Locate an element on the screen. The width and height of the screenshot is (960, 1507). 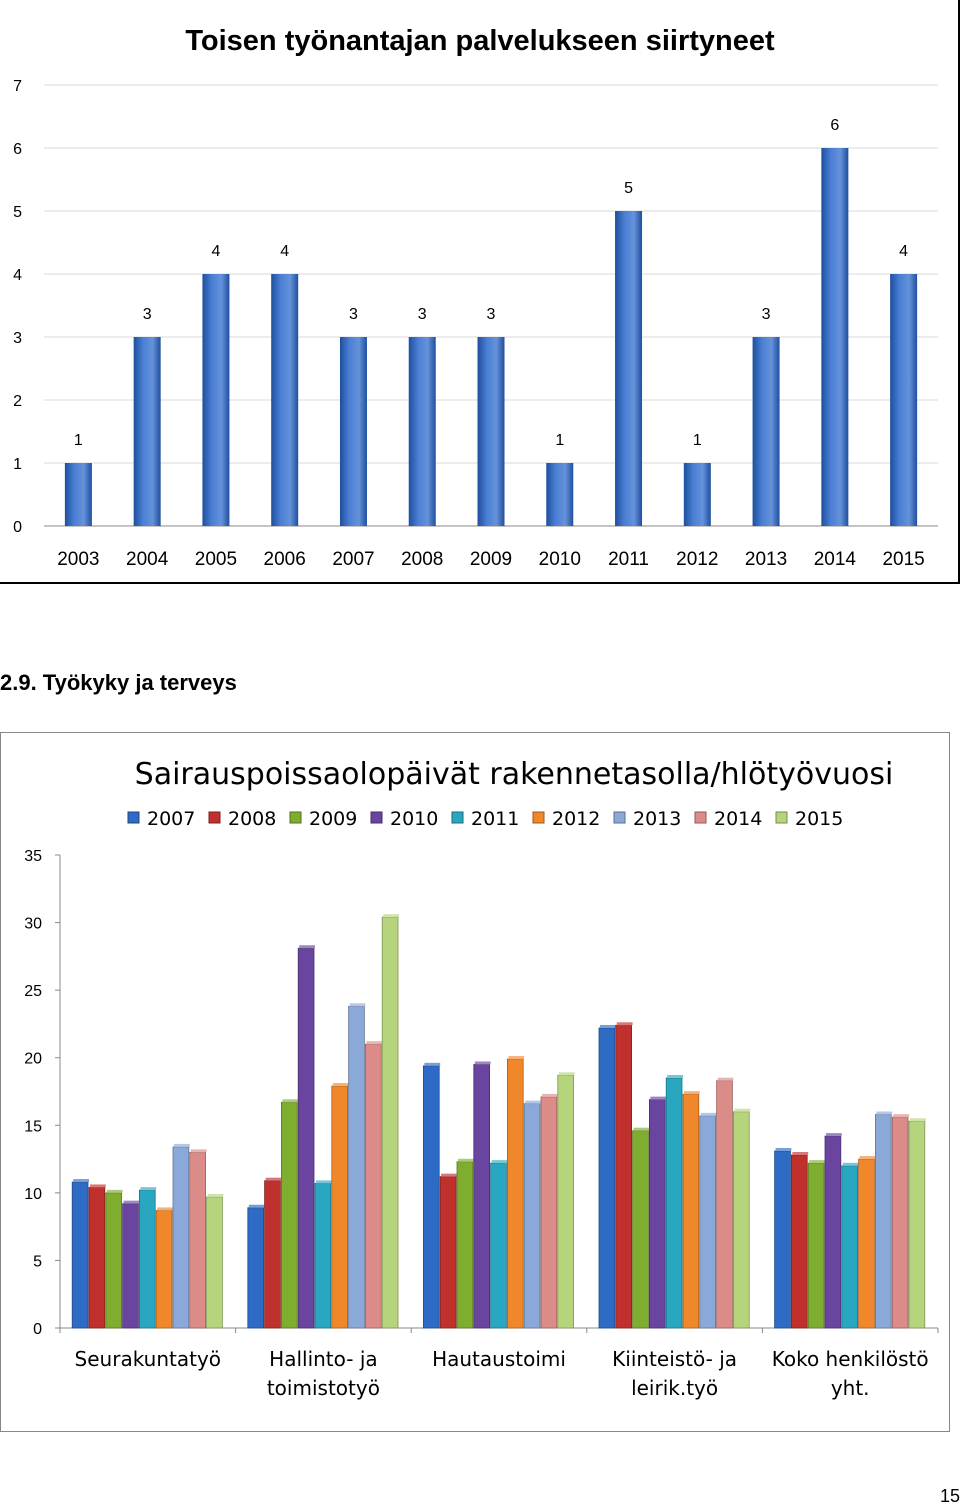
x-category-label-line: Seurakuntatyö is located at coordinates (148, 1359).